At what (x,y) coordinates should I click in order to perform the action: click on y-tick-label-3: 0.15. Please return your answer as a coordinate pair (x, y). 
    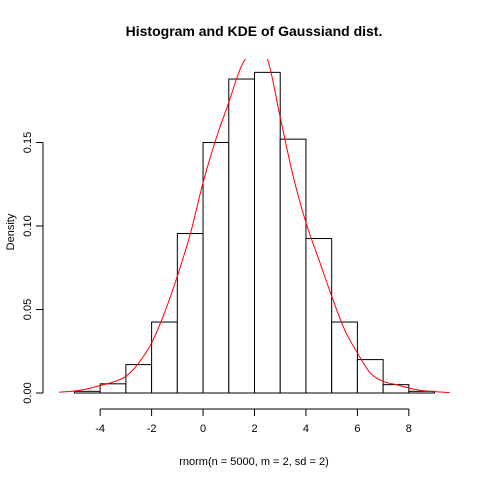
    Looking at the image, I should click on (28, 142).